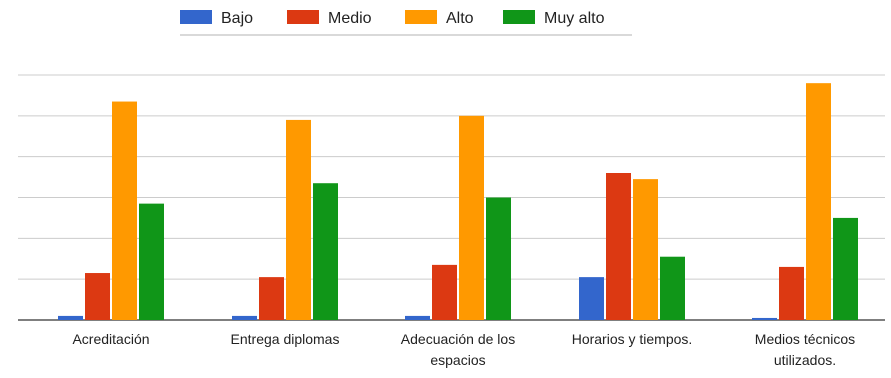  Describe the element at coordinates (196, 17) in the screenshot. I see `legend-swatch-bajo` at that location.